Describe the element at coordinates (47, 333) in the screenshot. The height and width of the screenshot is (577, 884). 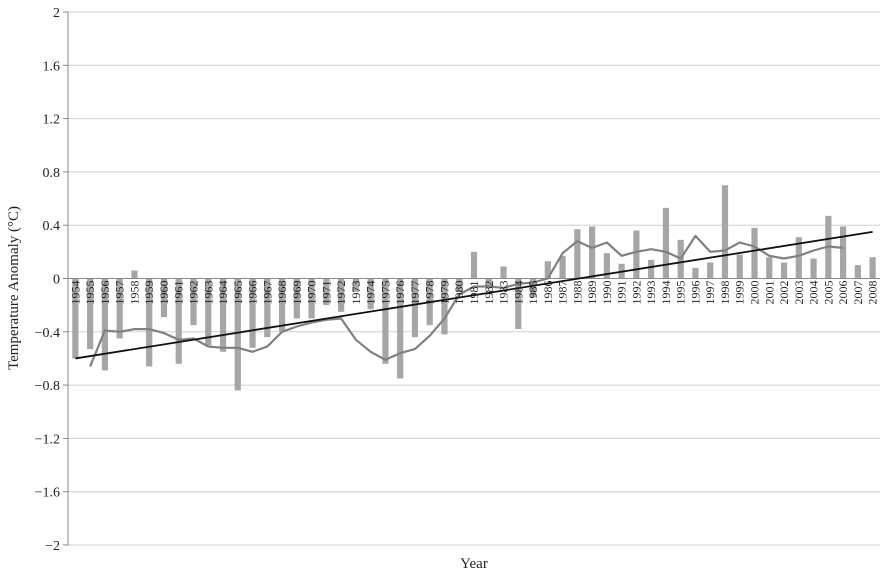
I see `y-tick-label: −0.4` at that location.